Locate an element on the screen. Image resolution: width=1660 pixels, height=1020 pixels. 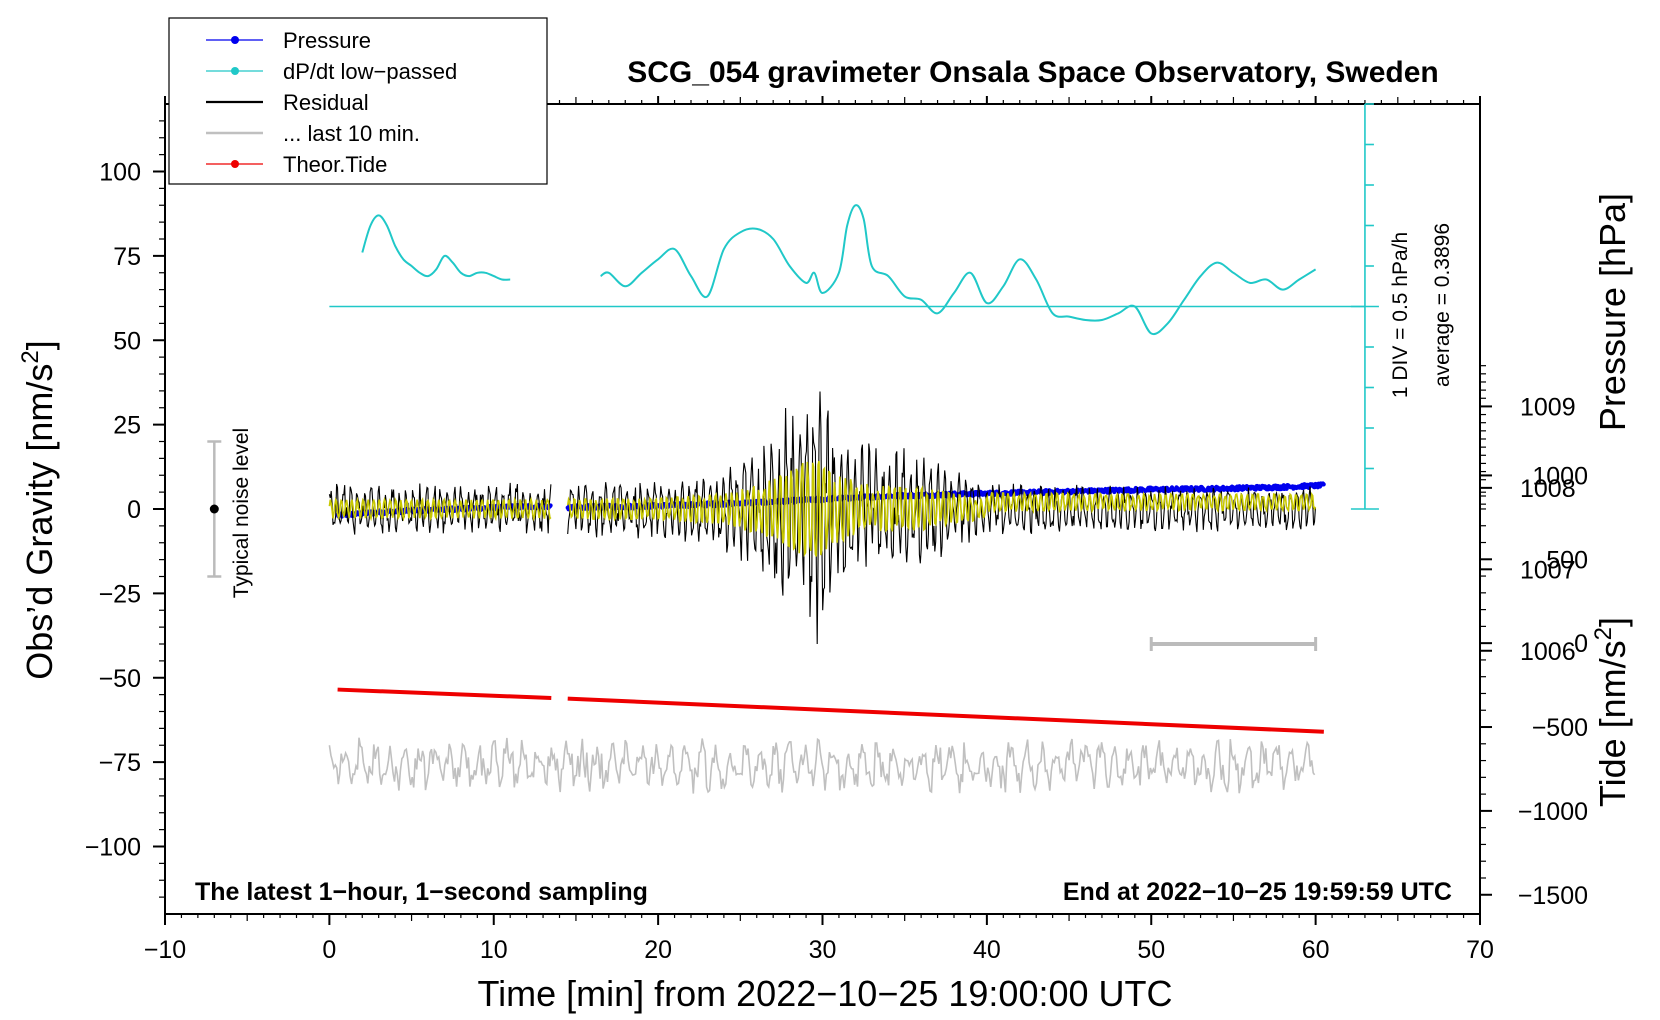
tide-tick-label: 1000 is located at coordinates (1560, 476).